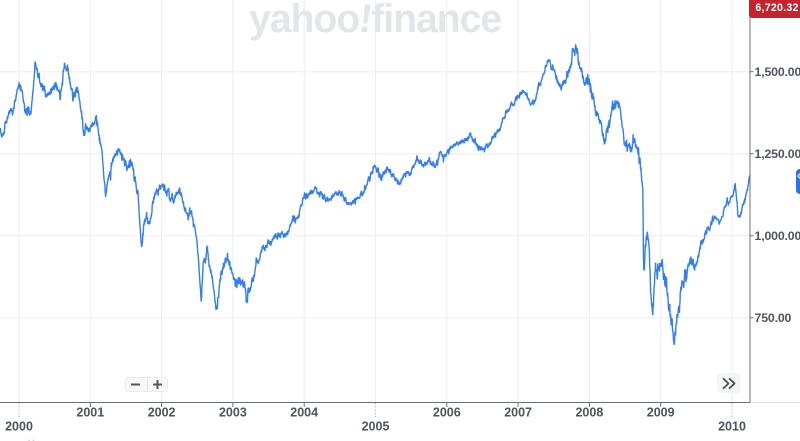 This screenshot has width=800, height=441. Describe the element at coordinates (19, 427) in the screenshot. I see `svg-text: 2000` at that location.